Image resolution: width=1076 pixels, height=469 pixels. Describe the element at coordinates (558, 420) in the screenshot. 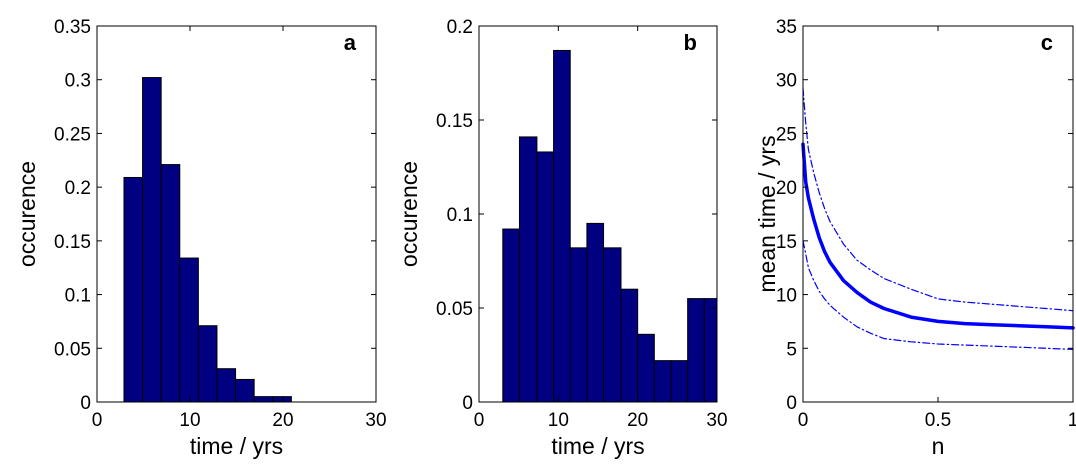

I see `x-tick-label-b-1: 10` at that location.